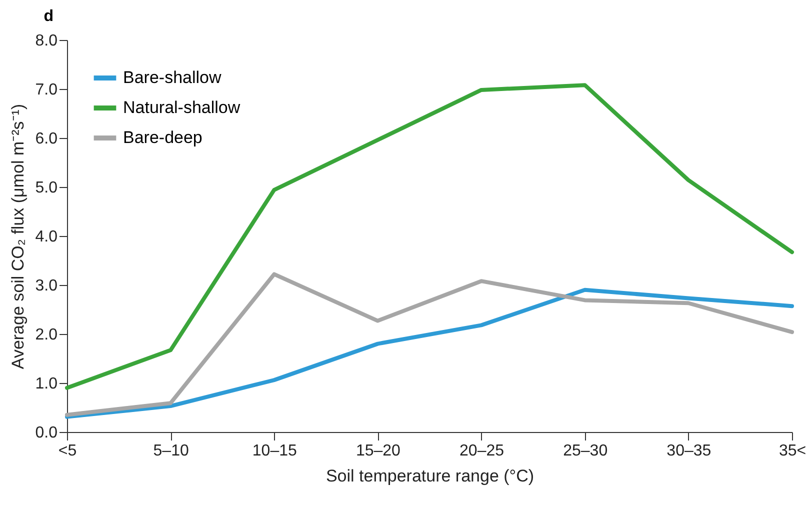 The width and height of the screenshot is (811, 521). Describe the element at coordinates (46, 90) in the screenshot. I see `y-tick-label: 7.0` at that location.